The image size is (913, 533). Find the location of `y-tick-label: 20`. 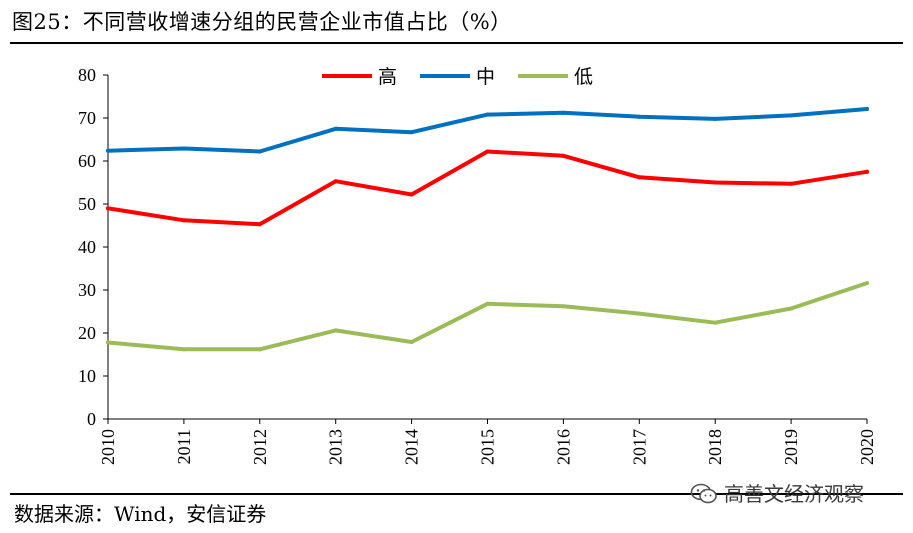

y-tick-label: 20 is located at coordinates (87, 333).